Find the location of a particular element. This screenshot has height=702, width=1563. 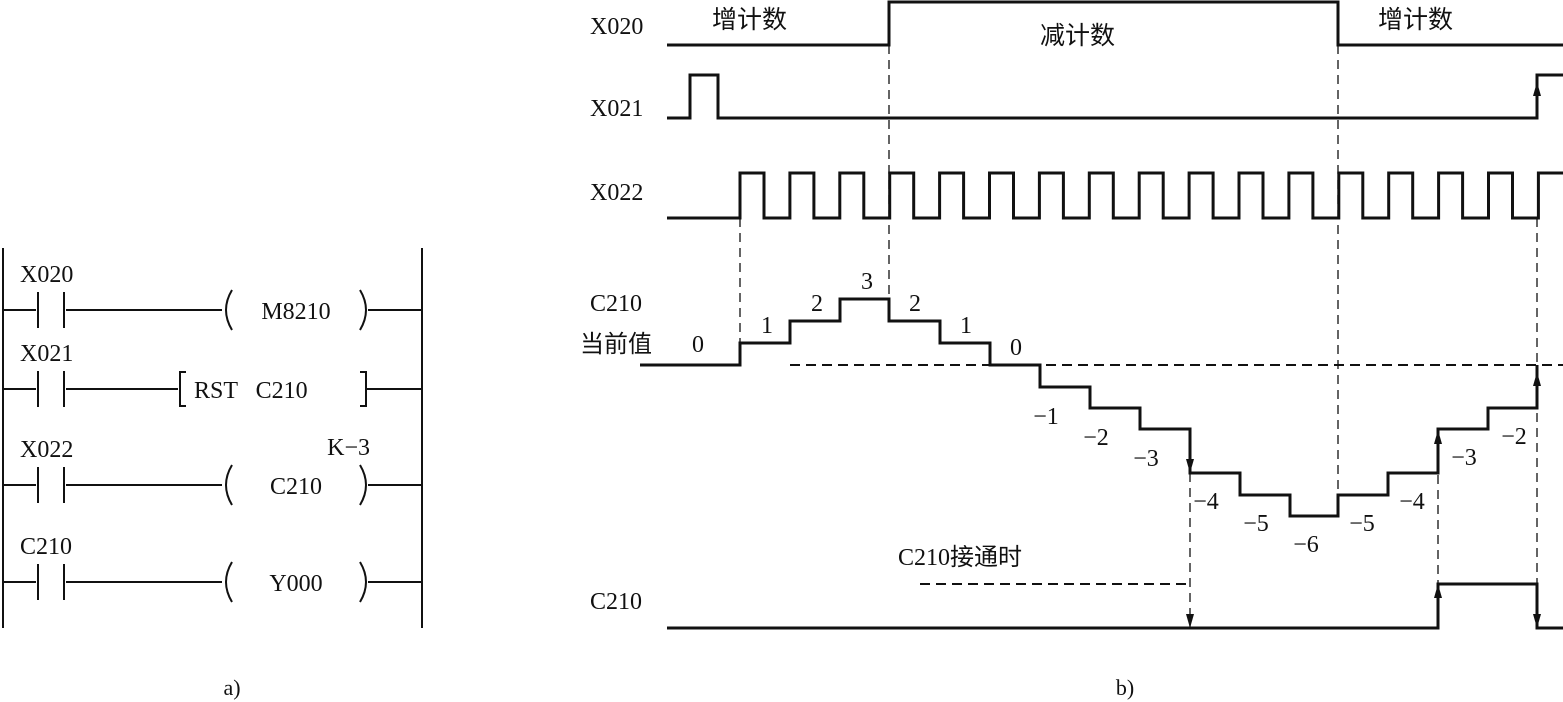

contact-label: X021 is located at coordinates (46, 354).